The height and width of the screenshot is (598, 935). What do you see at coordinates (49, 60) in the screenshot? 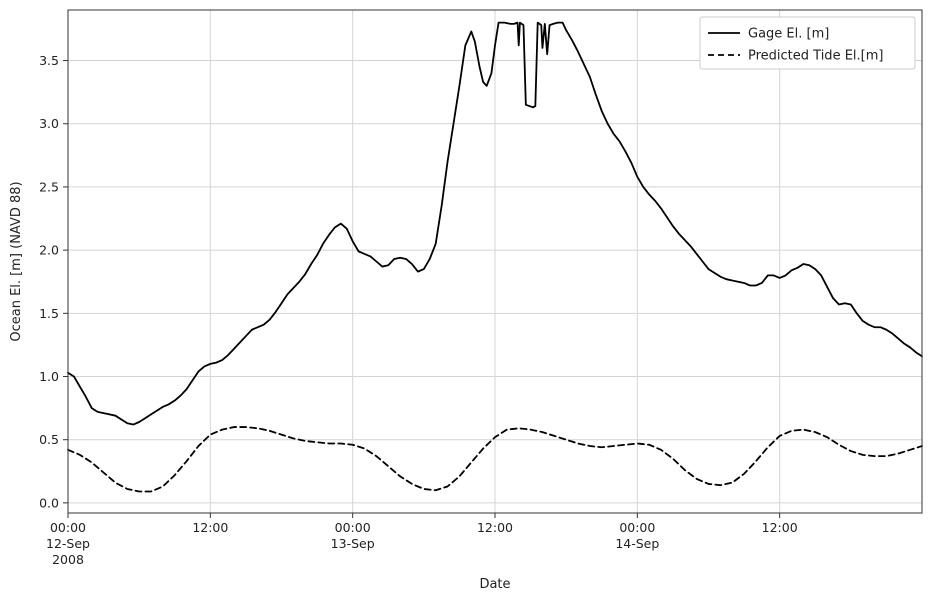
I see `y-tick-label: 3.5` at bounding box center [49, 60].